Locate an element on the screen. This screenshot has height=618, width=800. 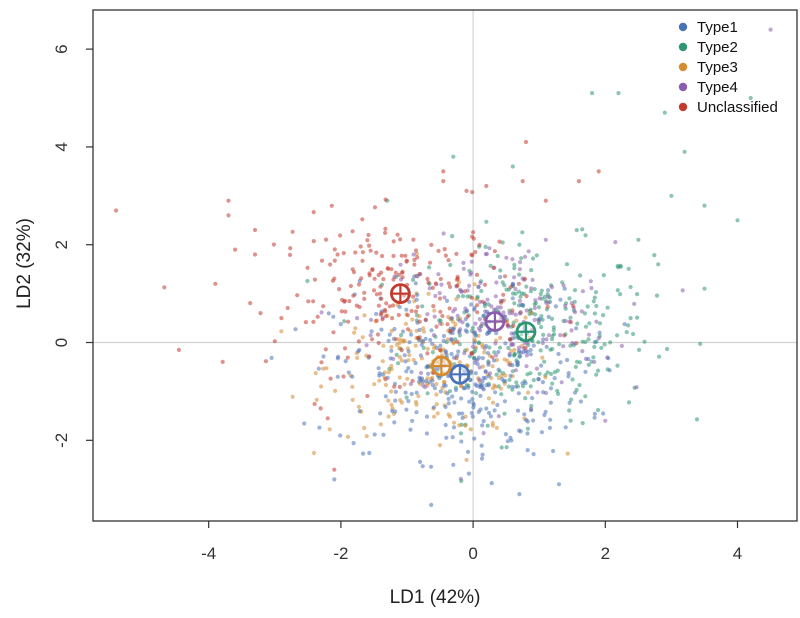
legend-marker is located at coordinates (683, 47).